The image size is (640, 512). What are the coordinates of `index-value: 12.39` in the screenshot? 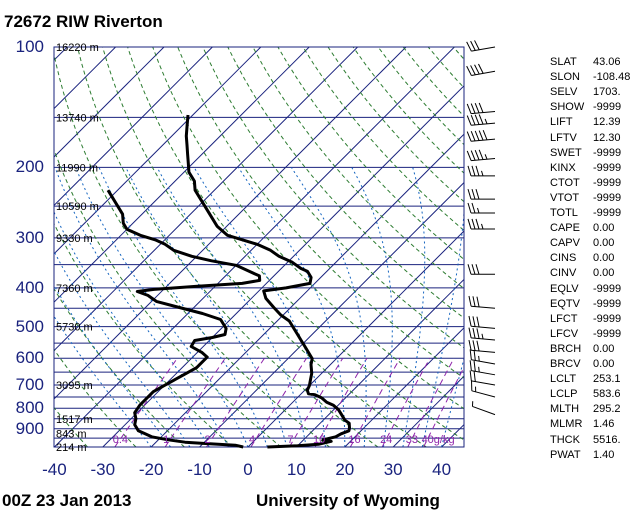 It's located at (607, 122).